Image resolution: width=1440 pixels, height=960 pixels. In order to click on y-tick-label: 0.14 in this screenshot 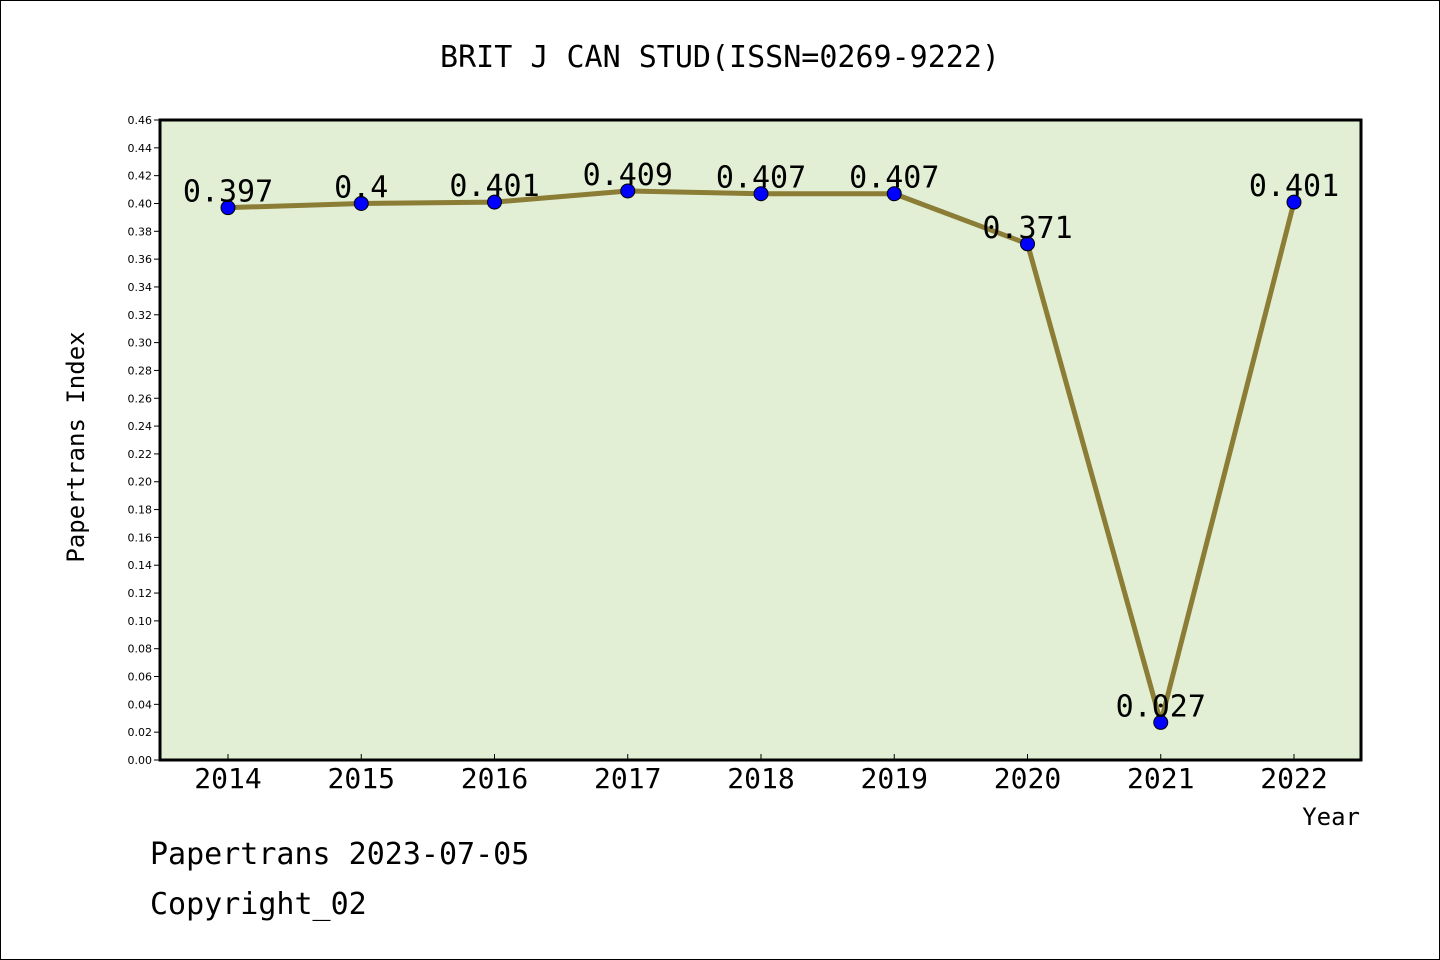, I will do `click(140, 565)`.